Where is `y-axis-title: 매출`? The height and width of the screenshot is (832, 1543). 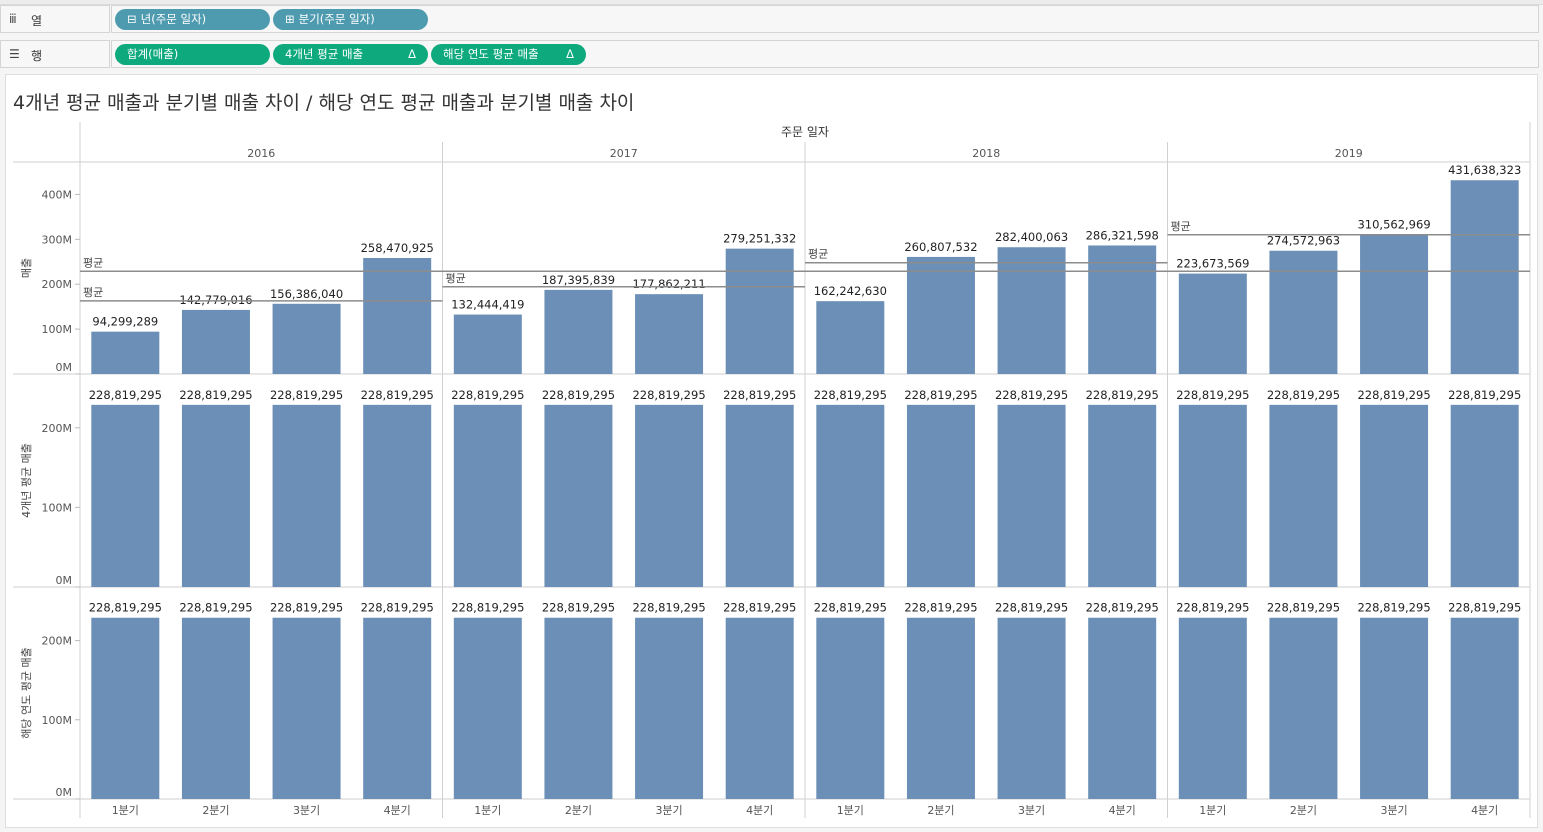 y-axis-title: 매출 is located at coordinates (26, 268).